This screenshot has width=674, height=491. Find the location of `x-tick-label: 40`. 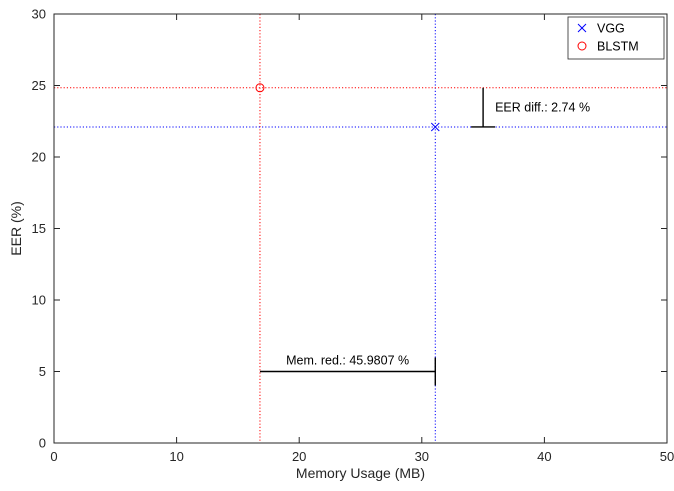

x-tick-label: 40 is located at coordinates (544, 456).